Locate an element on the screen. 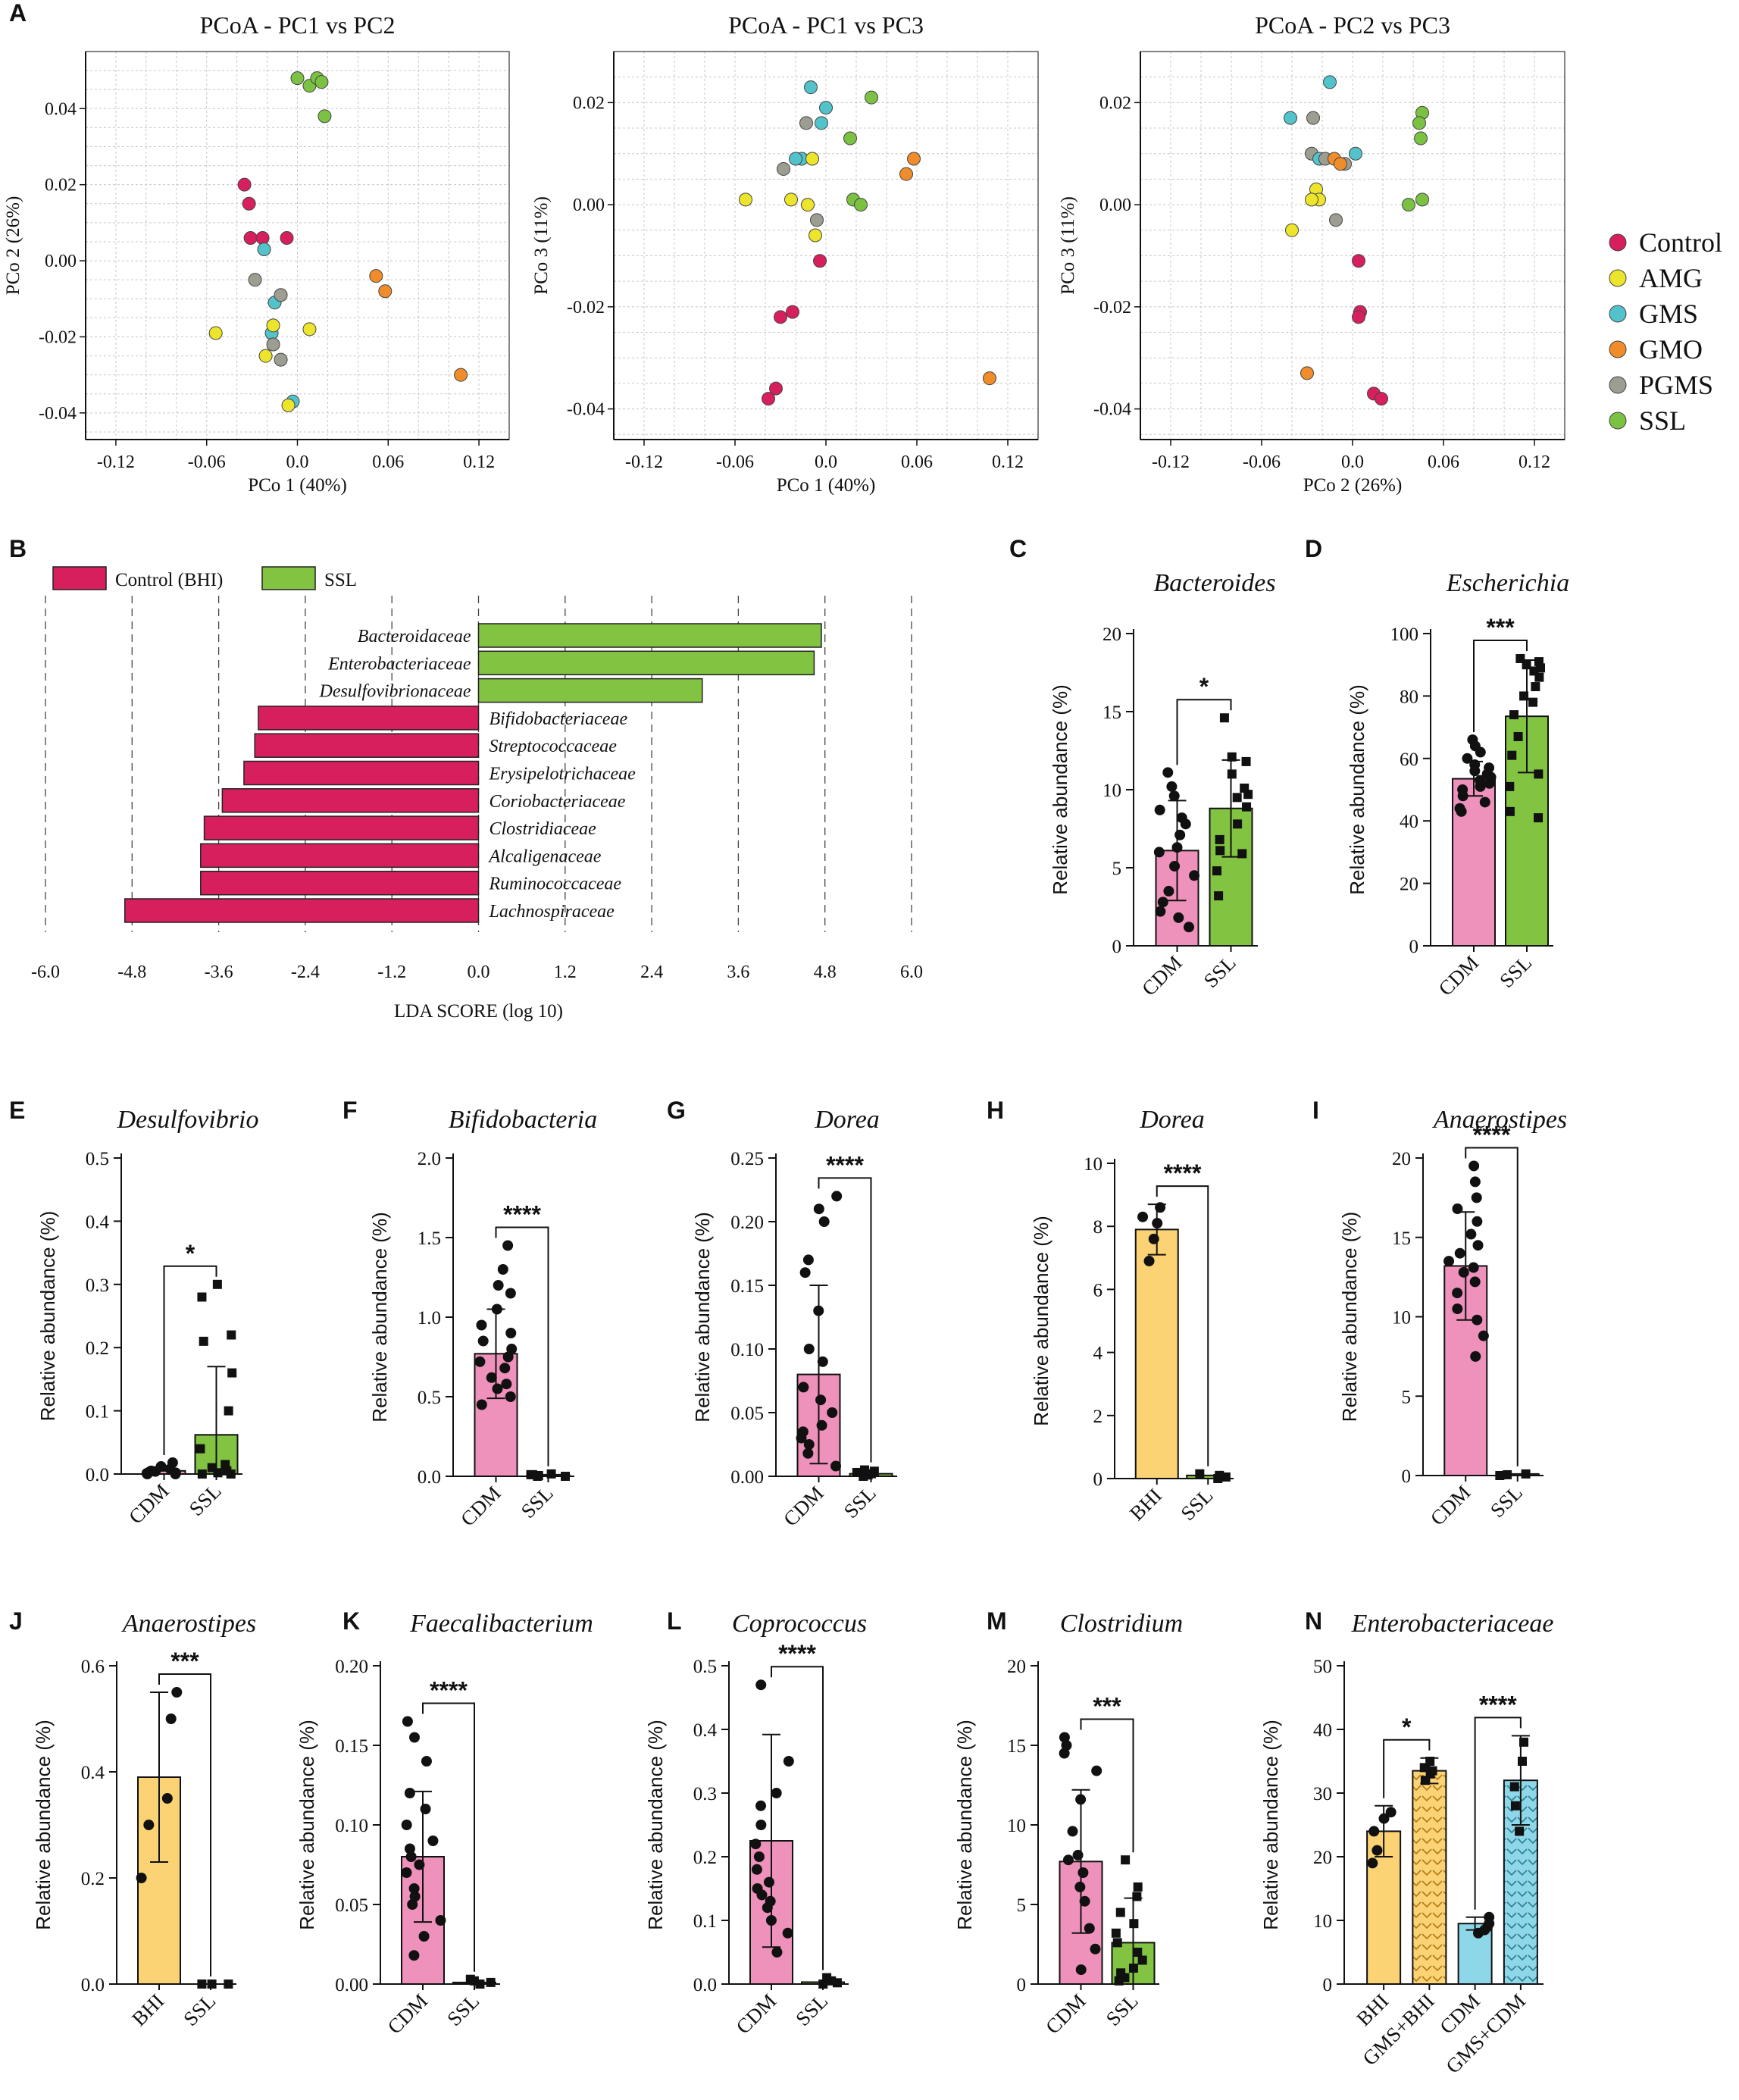 The width and height of the screenshot is (1739, 2100). lda-label-Erysipelotrichaceae: Erysipelotrichaceae is located at coordinates (562, 774).